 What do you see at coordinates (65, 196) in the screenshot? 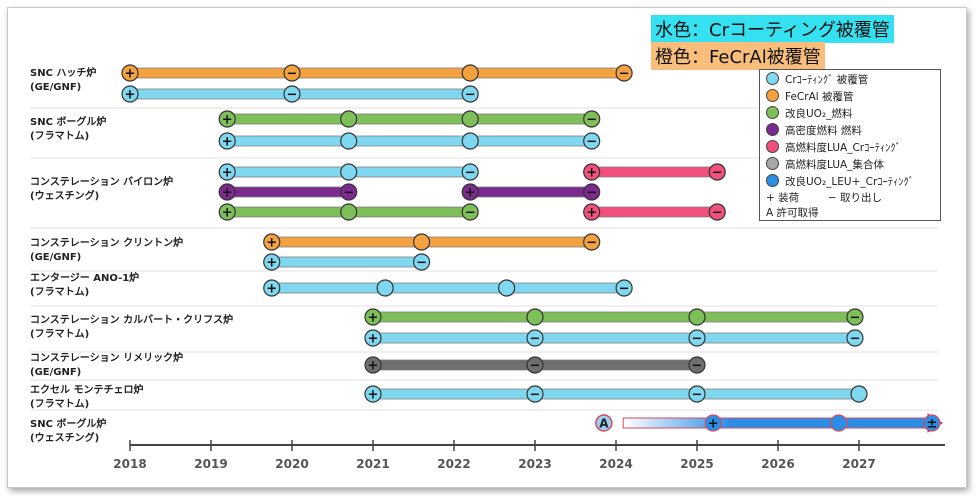
I see `reactor-vendor: (ウェスチング)` at bounding box center [65, 196].